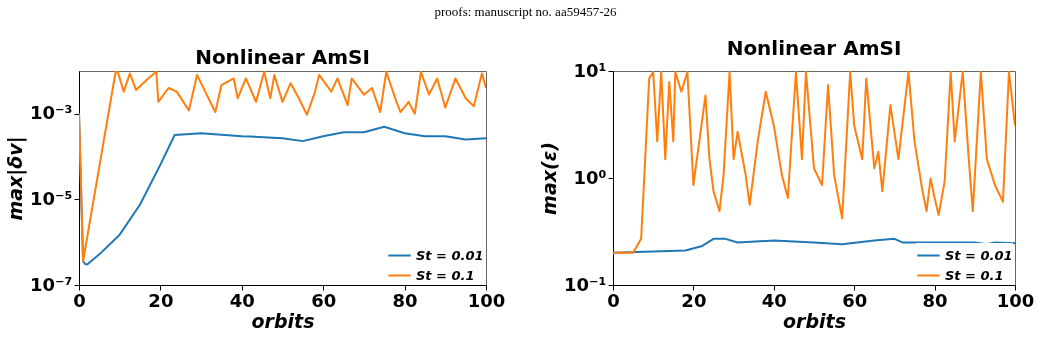 Image resolution: width=1051 pixels, height=343 pixels. Describe the element at coordinates (590, 177) in the screenshot. I see `y-tick-label: 10⁰` at that location.